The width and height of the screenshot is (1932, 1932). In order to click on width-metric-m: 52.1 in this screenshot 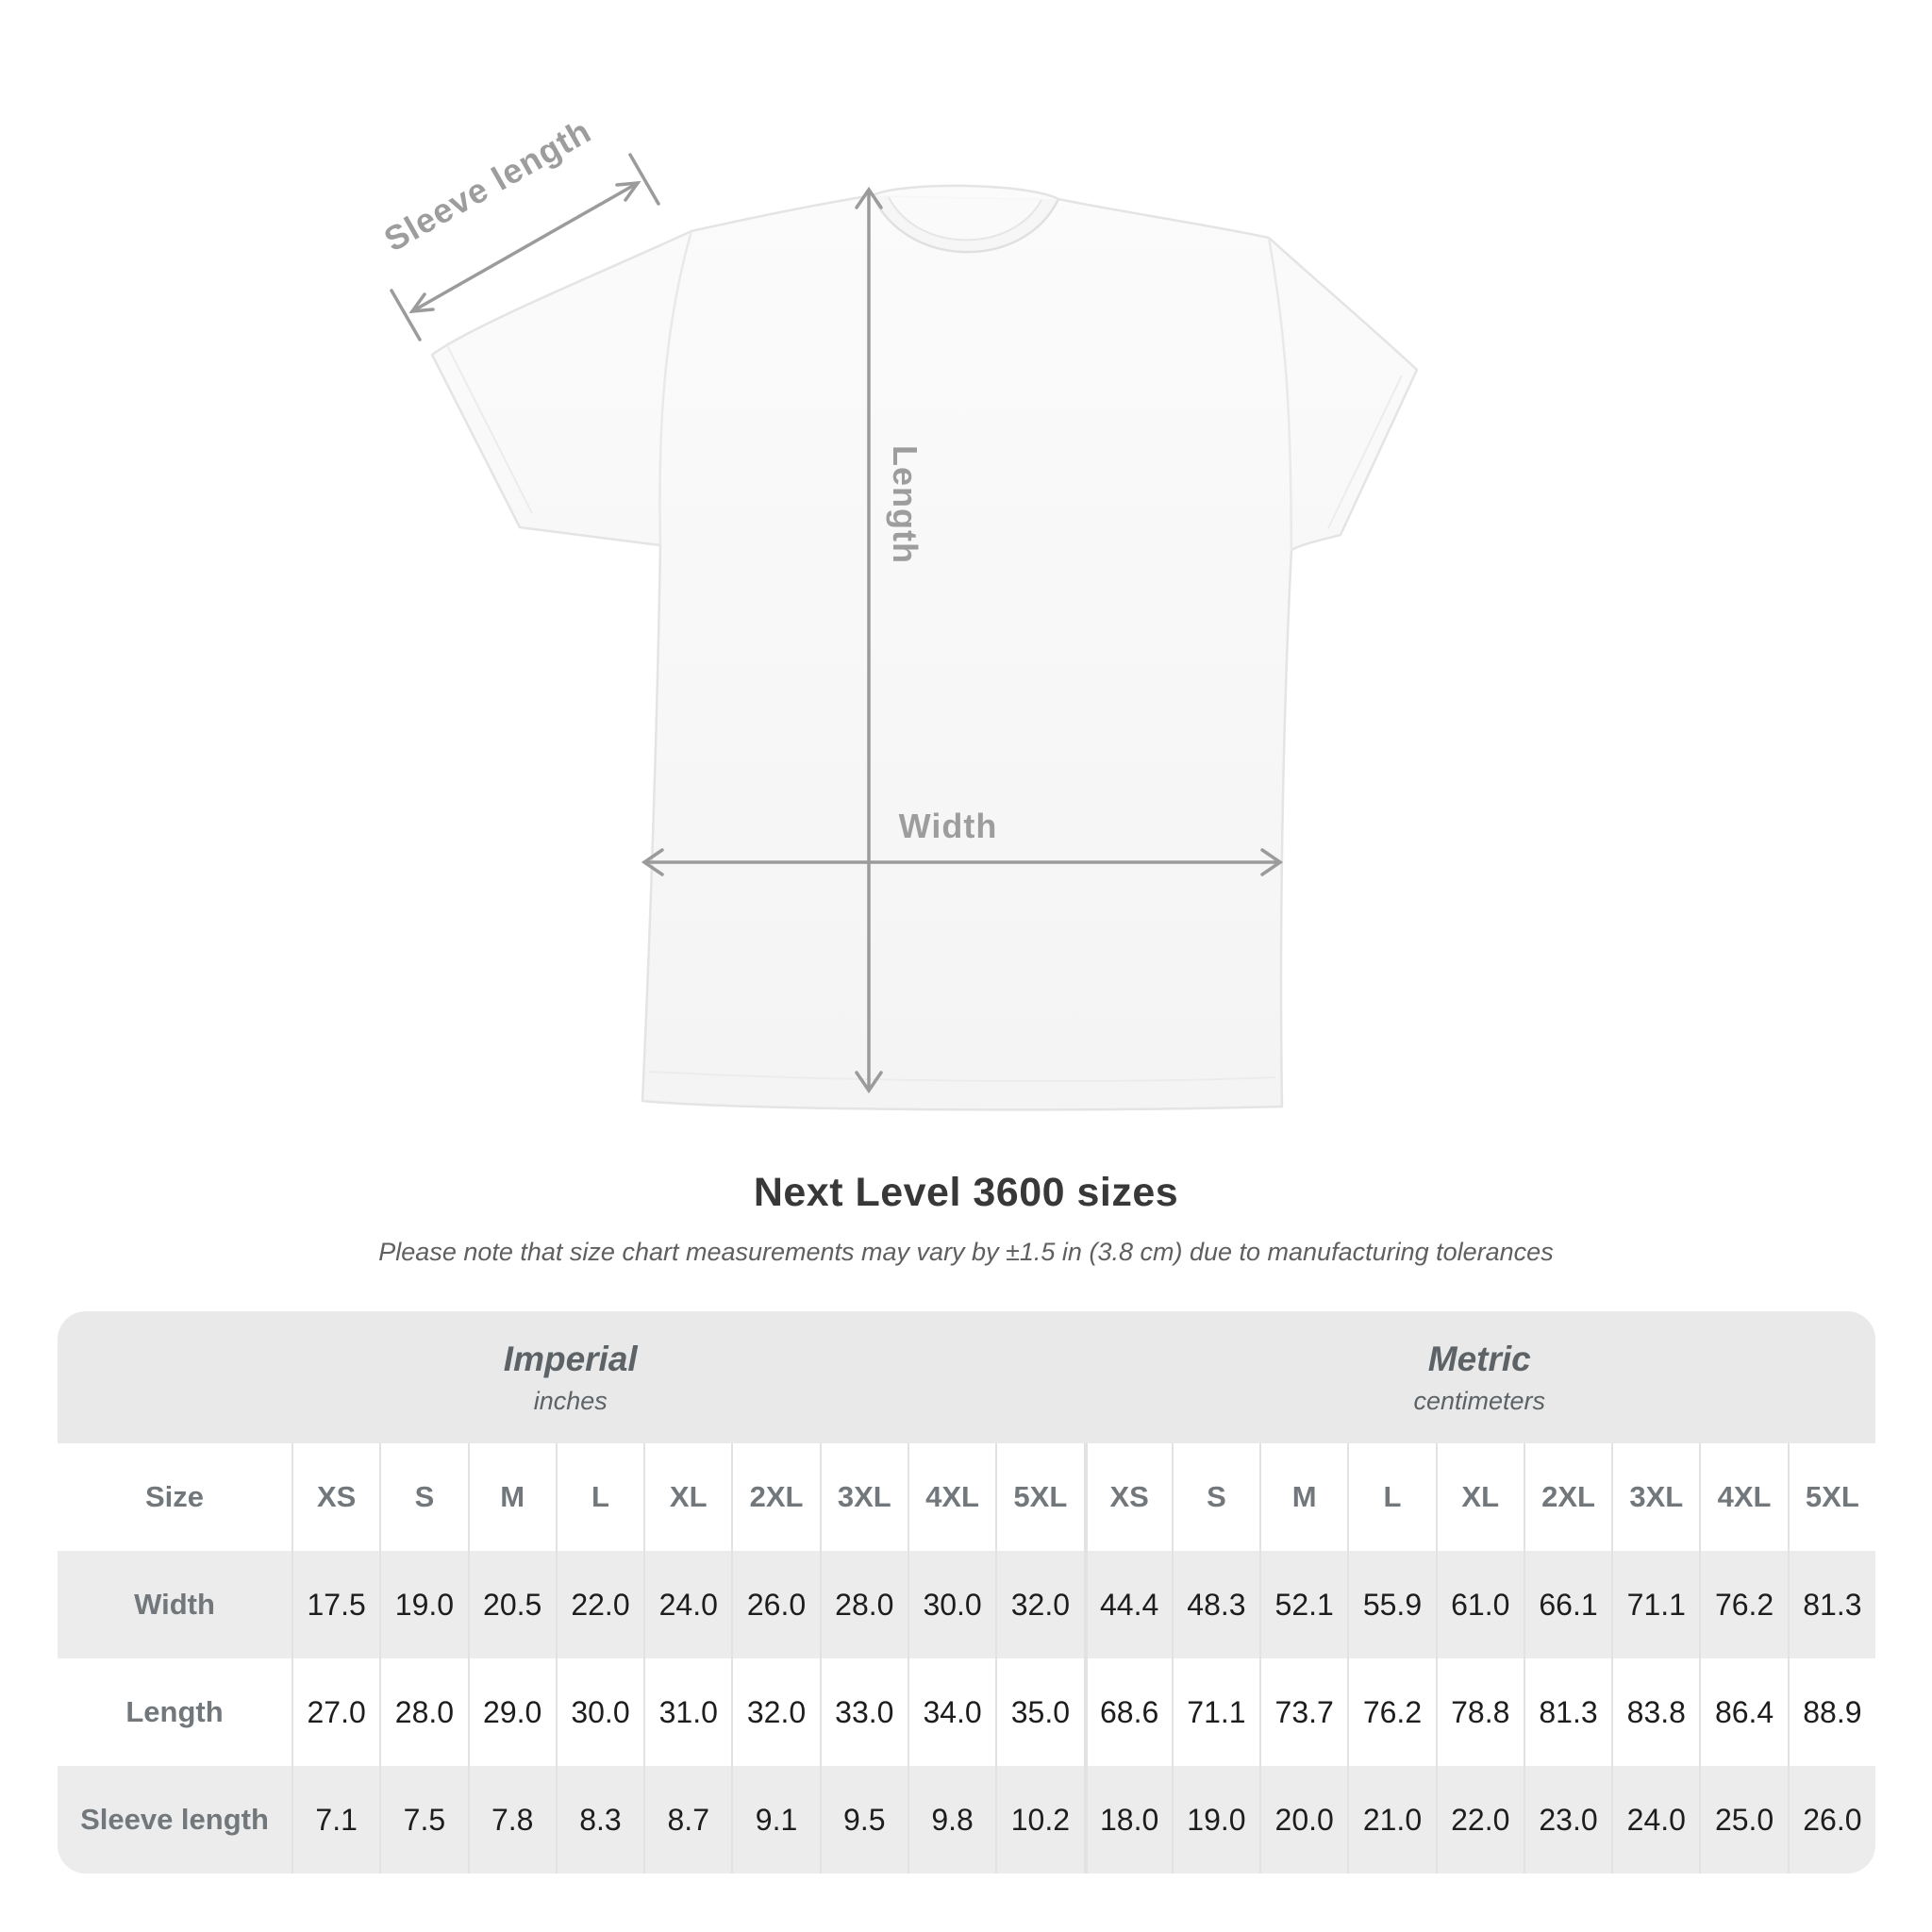, I will do `click(1303, 1604)`.